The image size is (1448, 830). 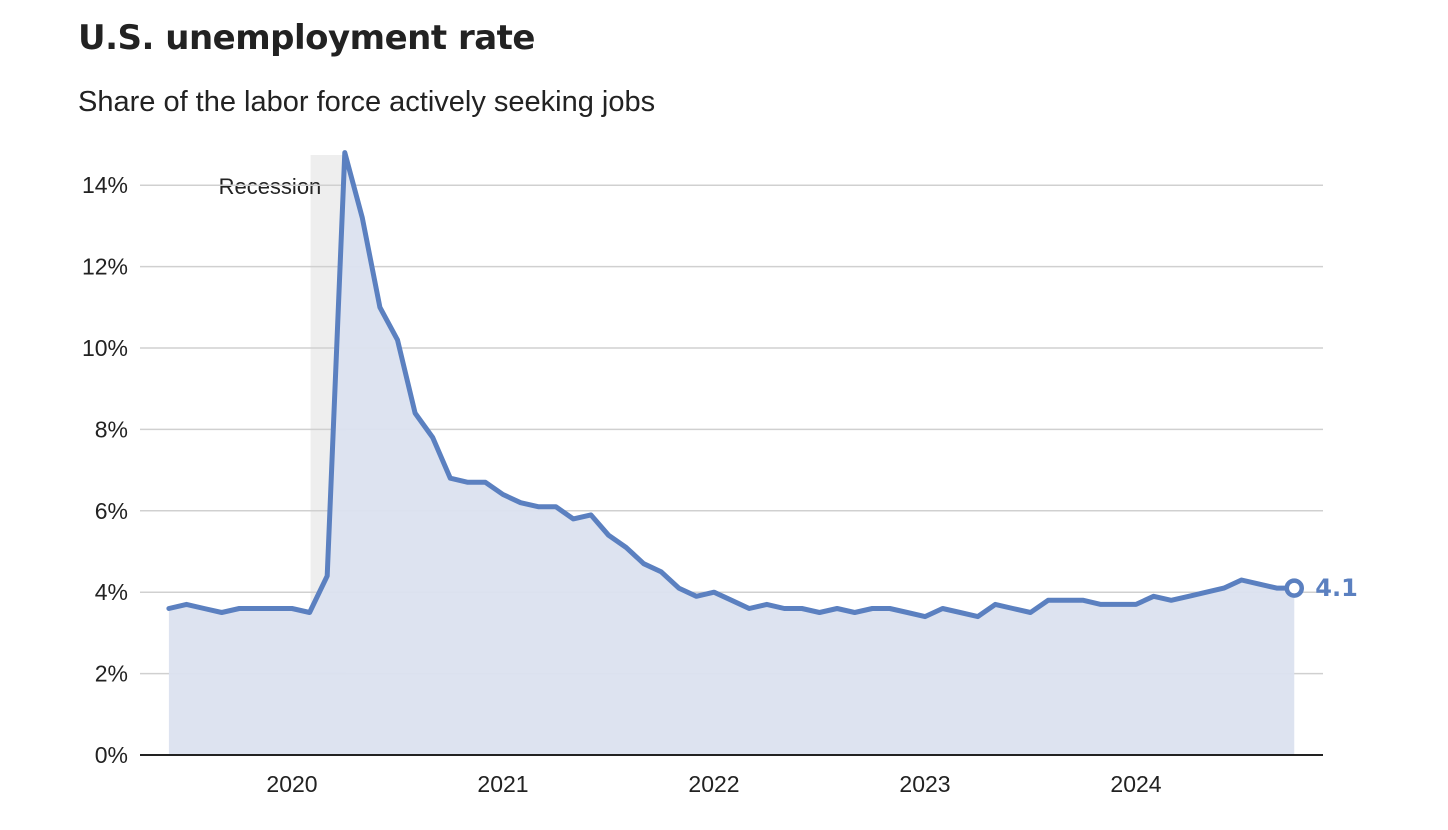 I want to click on end-point-marker, so click(x=1294, y=588).